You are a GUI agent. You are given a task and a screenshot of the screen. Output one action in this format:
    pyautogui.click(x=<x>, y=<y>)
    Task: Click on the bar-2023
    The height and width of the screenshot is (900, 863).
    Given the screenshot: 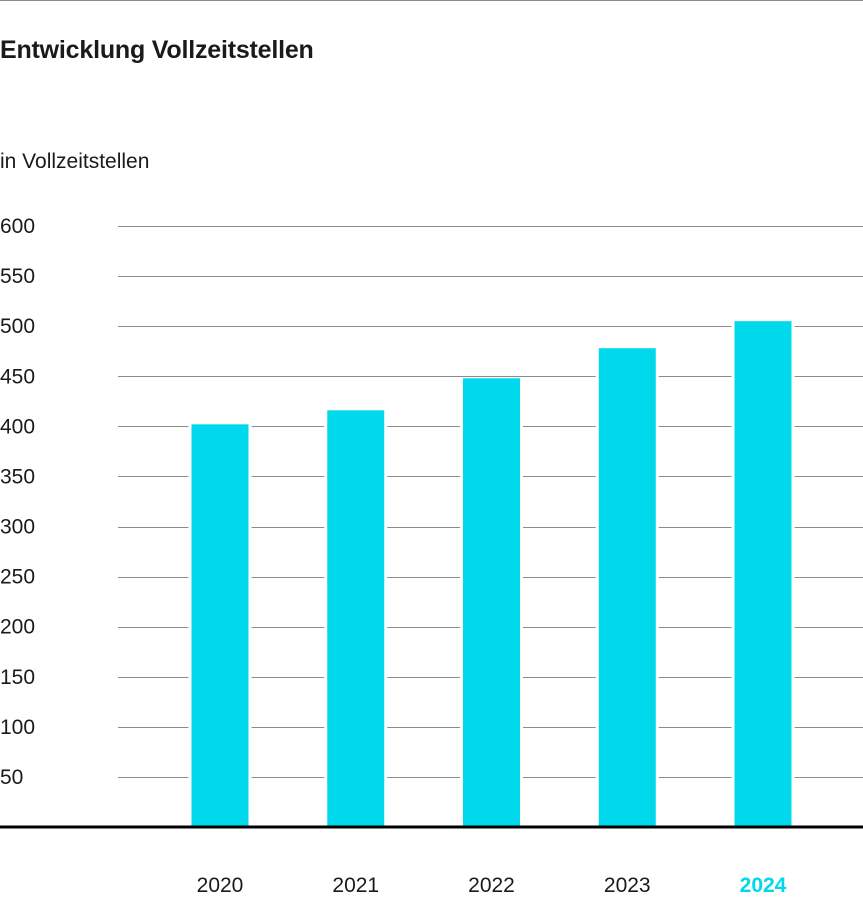 What is the action you would take?
    pyautogui.click(x=627, y=587)
    